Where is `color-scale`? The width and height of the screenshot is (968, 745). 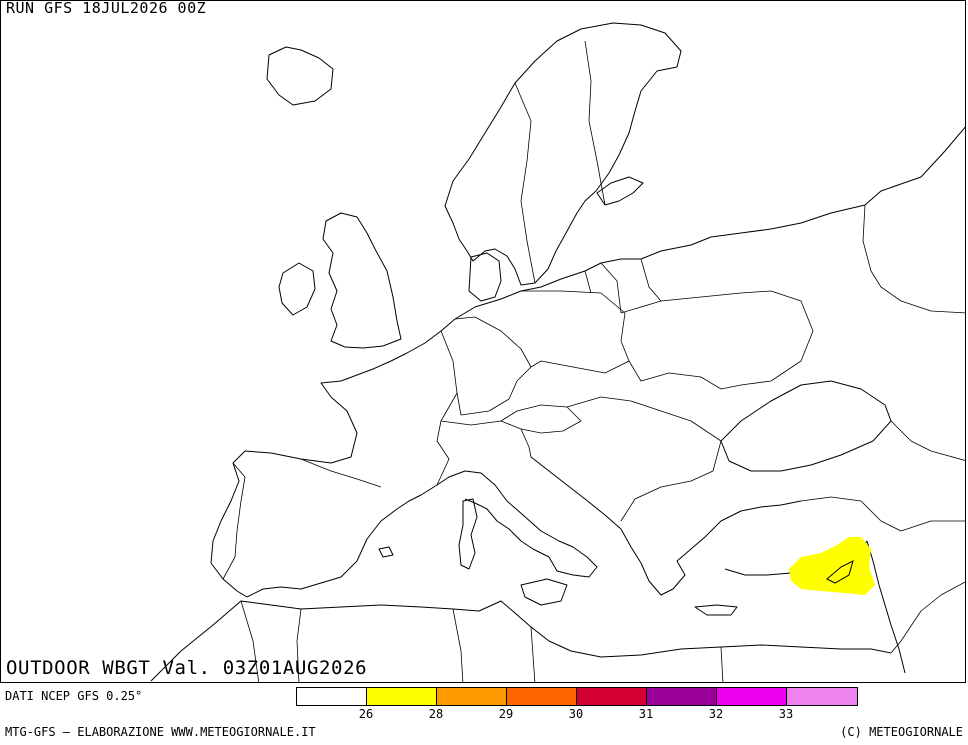
color-scale is located at coordinates (577, 696).